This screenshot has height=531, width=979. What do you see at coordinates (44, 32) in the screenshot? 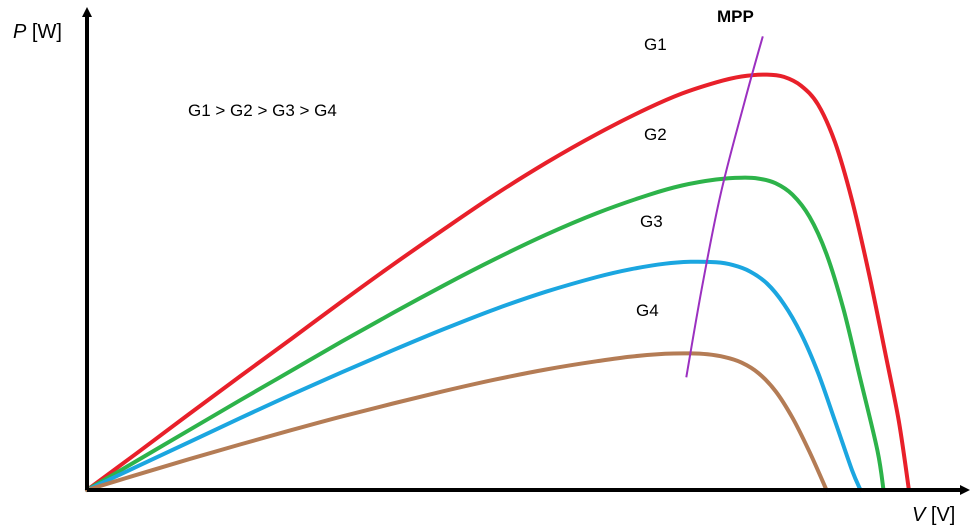
I see `y-axis-unit: [W]` at bounding box center [44, 32].